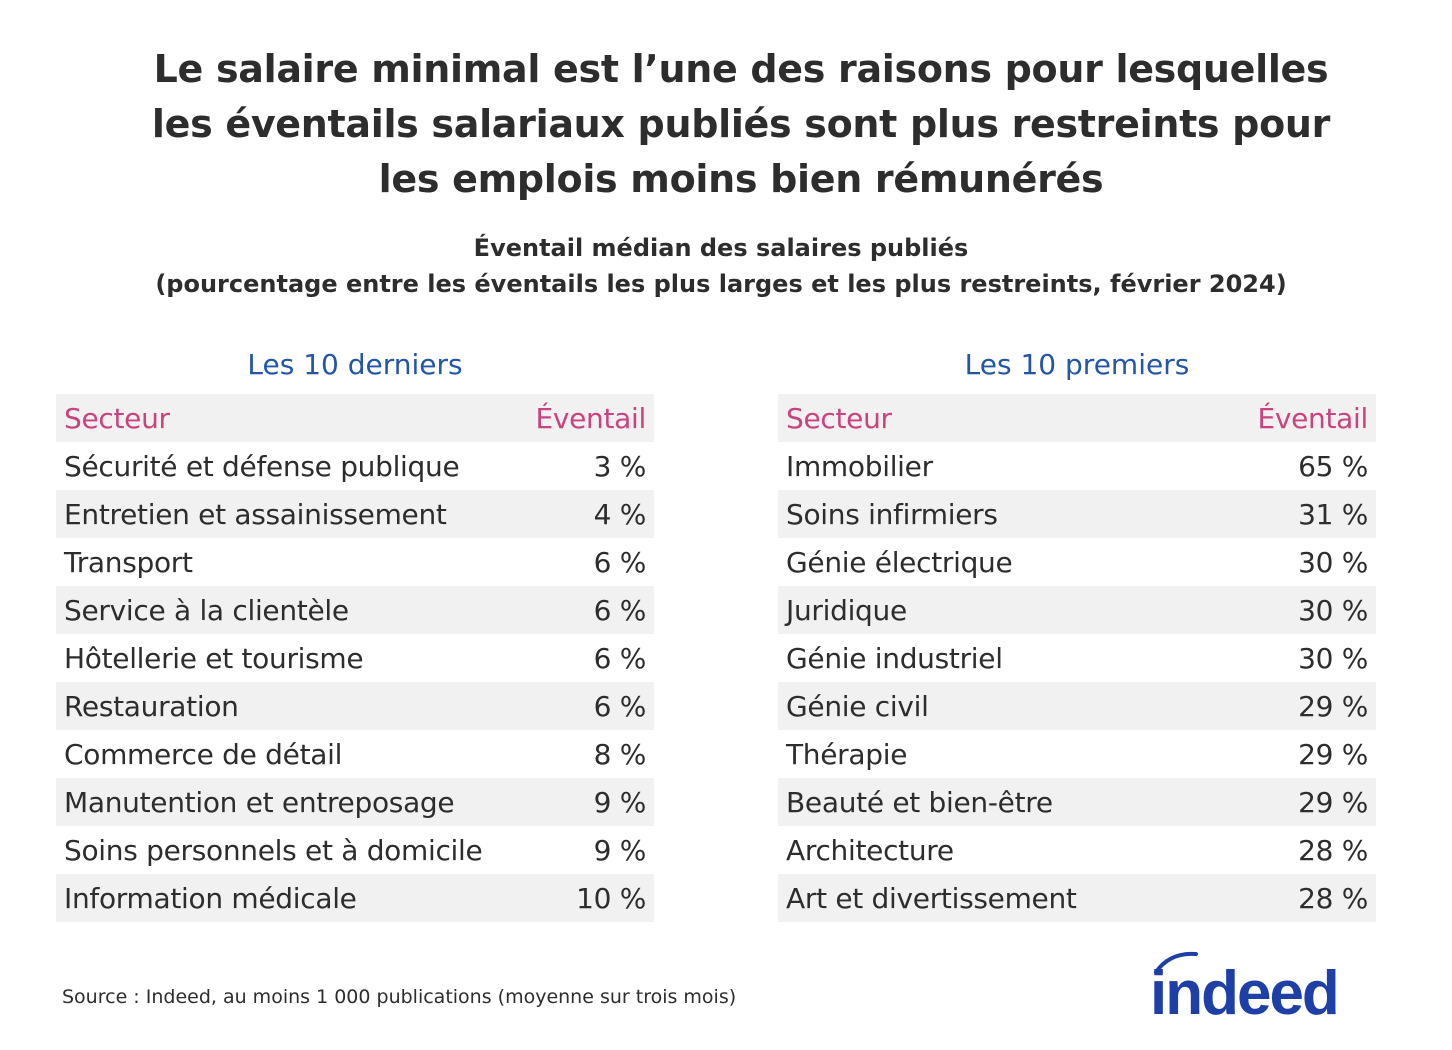 This screenshot has width=1452, height=1050. I want to click on table-row: Manutention et entreposage 9 %, so click(355, 802).